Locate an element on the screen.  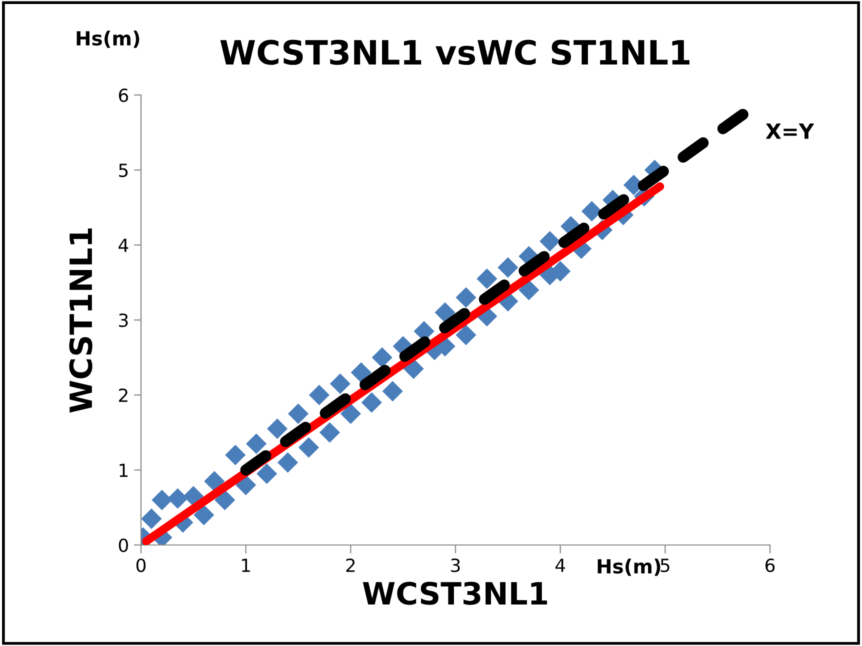
y-tick-label: 5 is located at coordinates (123, 171).